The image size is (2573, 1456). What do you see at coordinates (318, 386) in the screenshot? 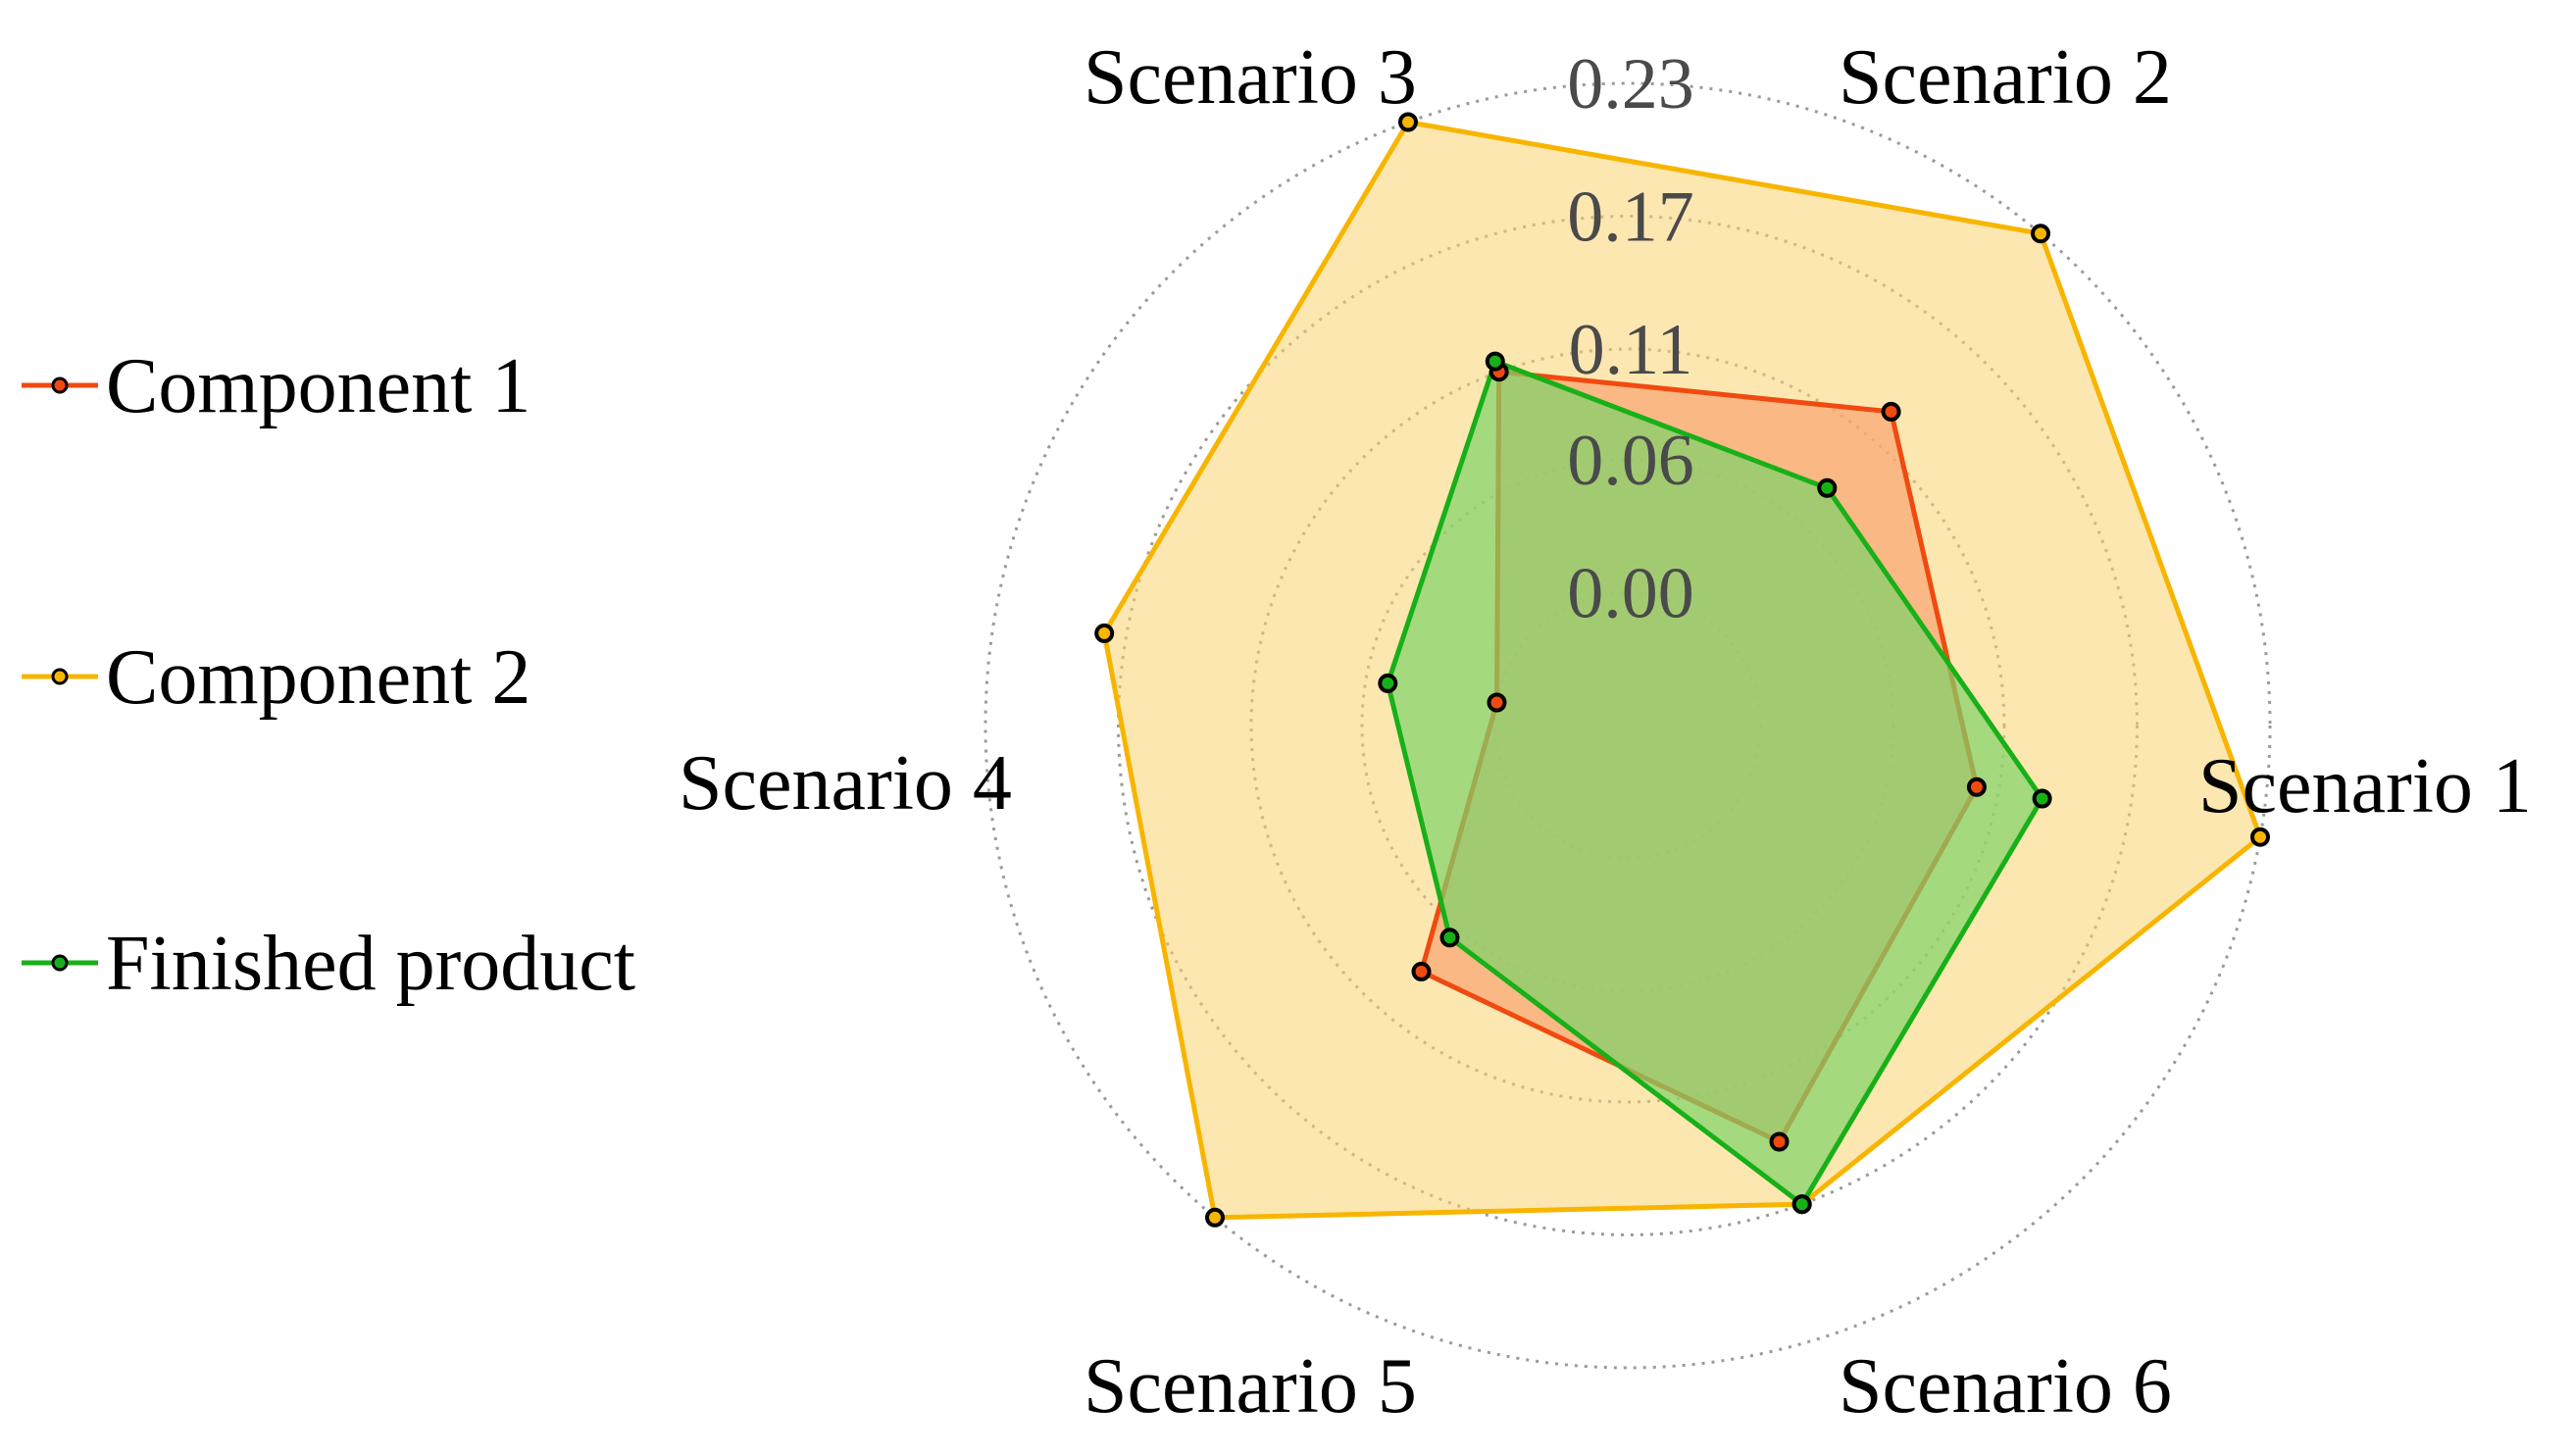
I see `legend-label: Component 1` at bounding box center [318, 386].